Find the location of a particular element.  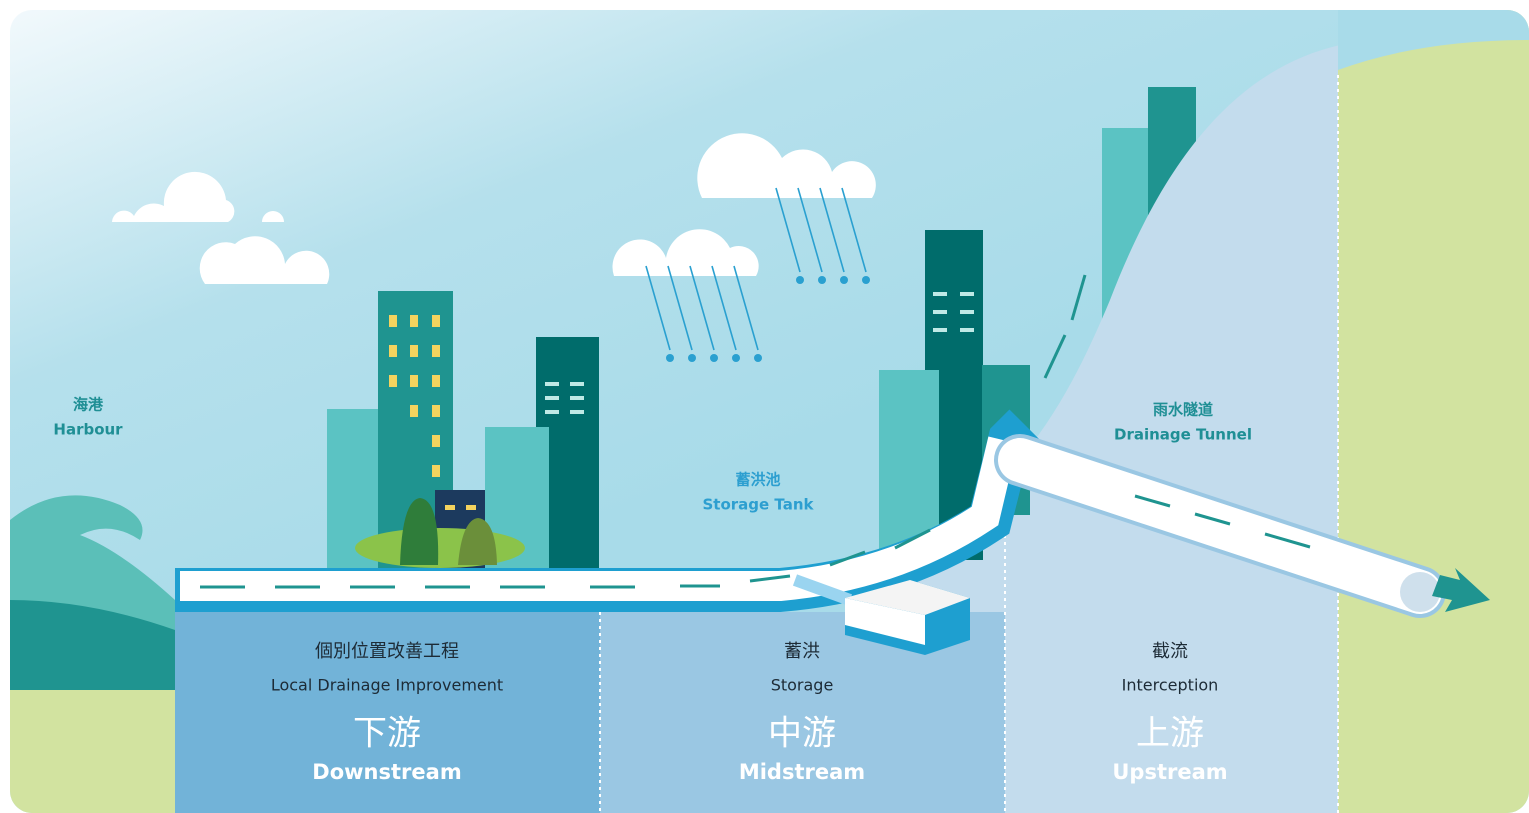

zone-title-zh: 個別位置改善工程 is located at coordinates (387, 651).